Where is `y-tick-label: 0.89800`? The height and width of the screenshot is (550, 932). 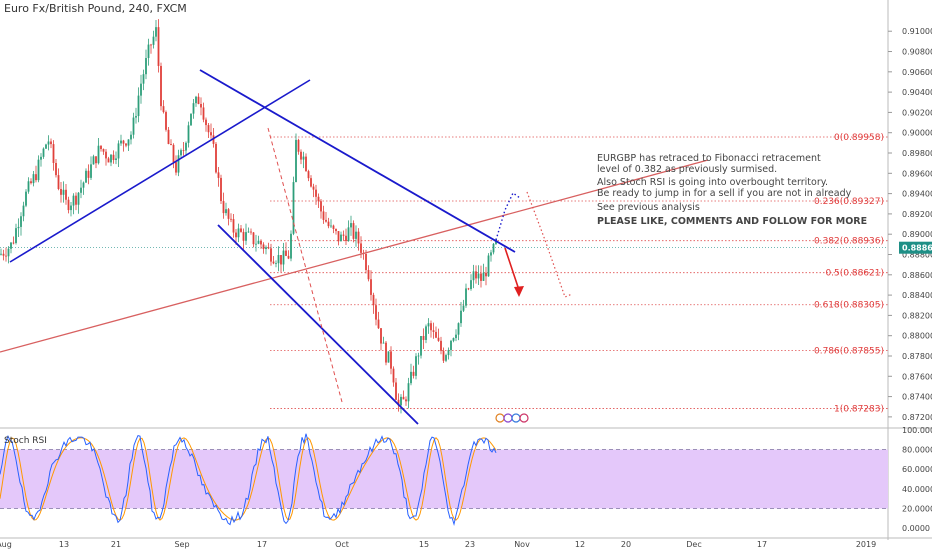
y-tick-label: 0.89800 is located at coordinates (917, 153).